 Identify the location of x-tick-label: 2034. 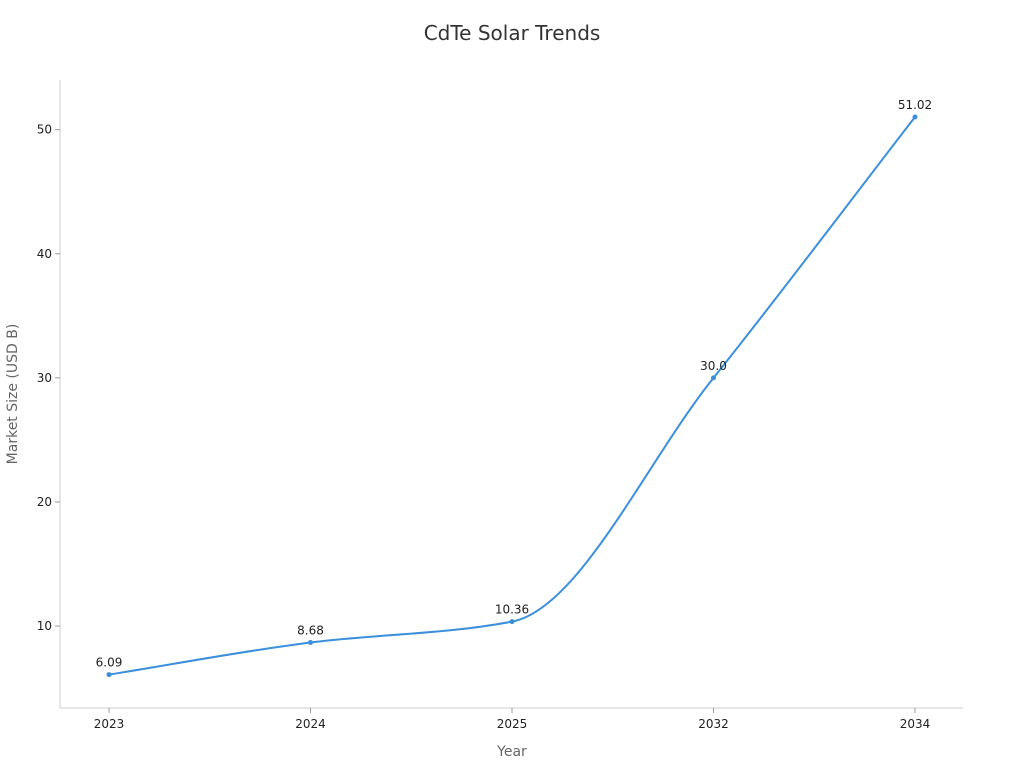
(915, 724).